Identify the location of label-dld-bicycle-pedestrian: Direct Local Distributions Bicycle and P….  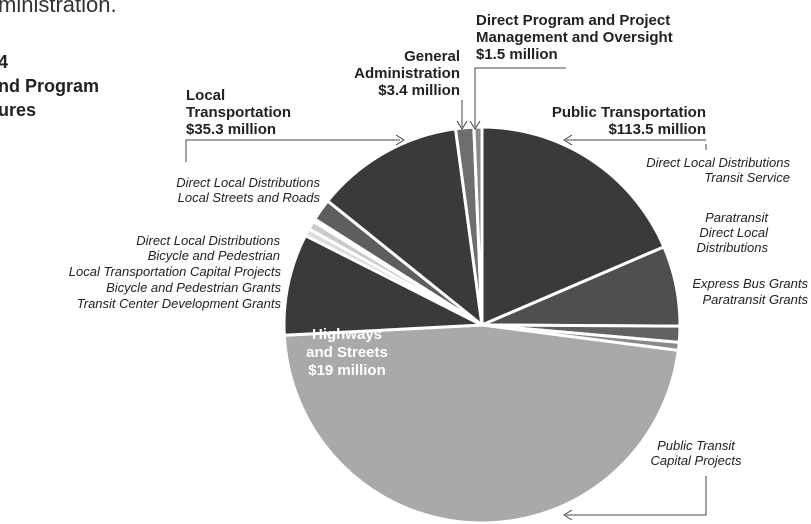
(160, 248).